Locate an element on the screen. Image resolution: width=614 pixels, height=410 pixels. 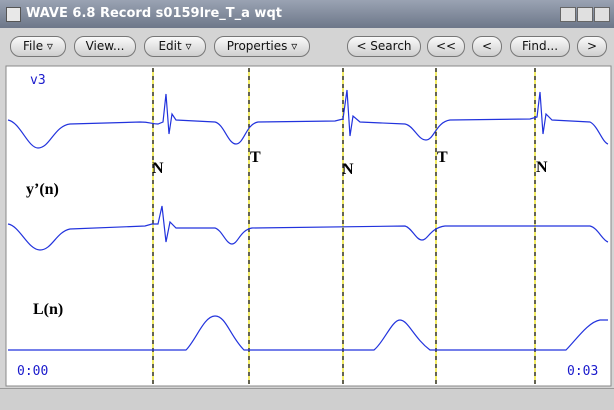
back-button: < is located at coordinates (487, 46).